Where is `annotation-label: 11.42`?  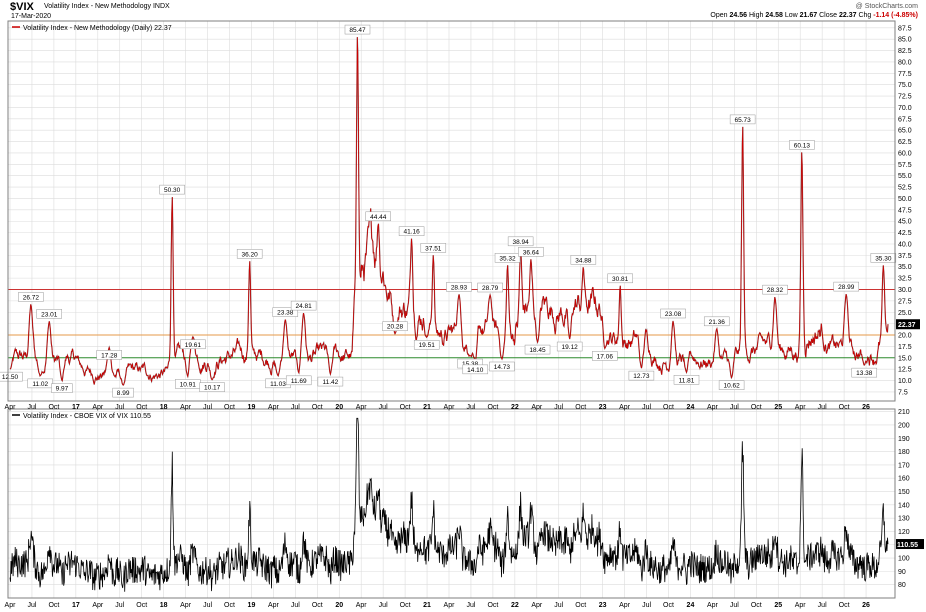 annotation-label: 11.42 is located at coordinates (330, 381).